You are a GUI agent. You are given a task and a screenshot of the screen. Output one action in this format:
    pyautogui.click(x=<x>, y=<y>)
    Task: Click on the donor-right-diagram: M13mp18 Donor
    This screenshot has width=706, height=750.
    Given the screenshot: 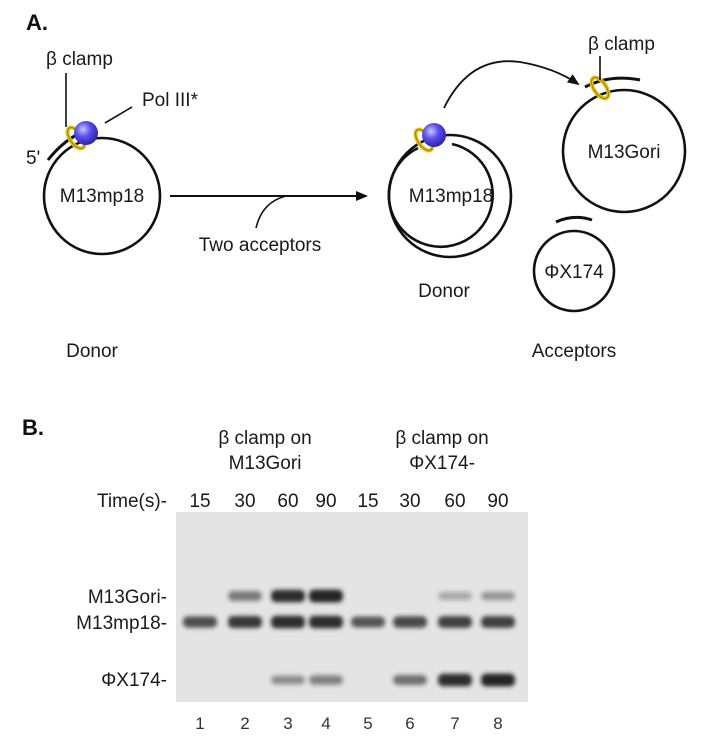 What is the action you would take?
    pyautogui.click(x=450, y=212)
    